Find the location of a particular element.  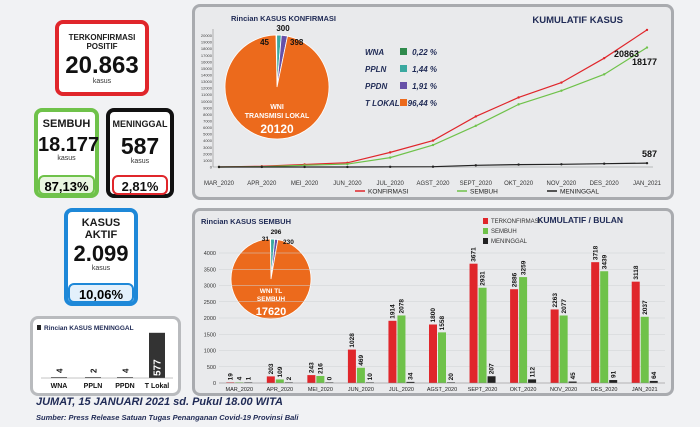

bar-value-label: 109 is located at coordinates (280, 371).